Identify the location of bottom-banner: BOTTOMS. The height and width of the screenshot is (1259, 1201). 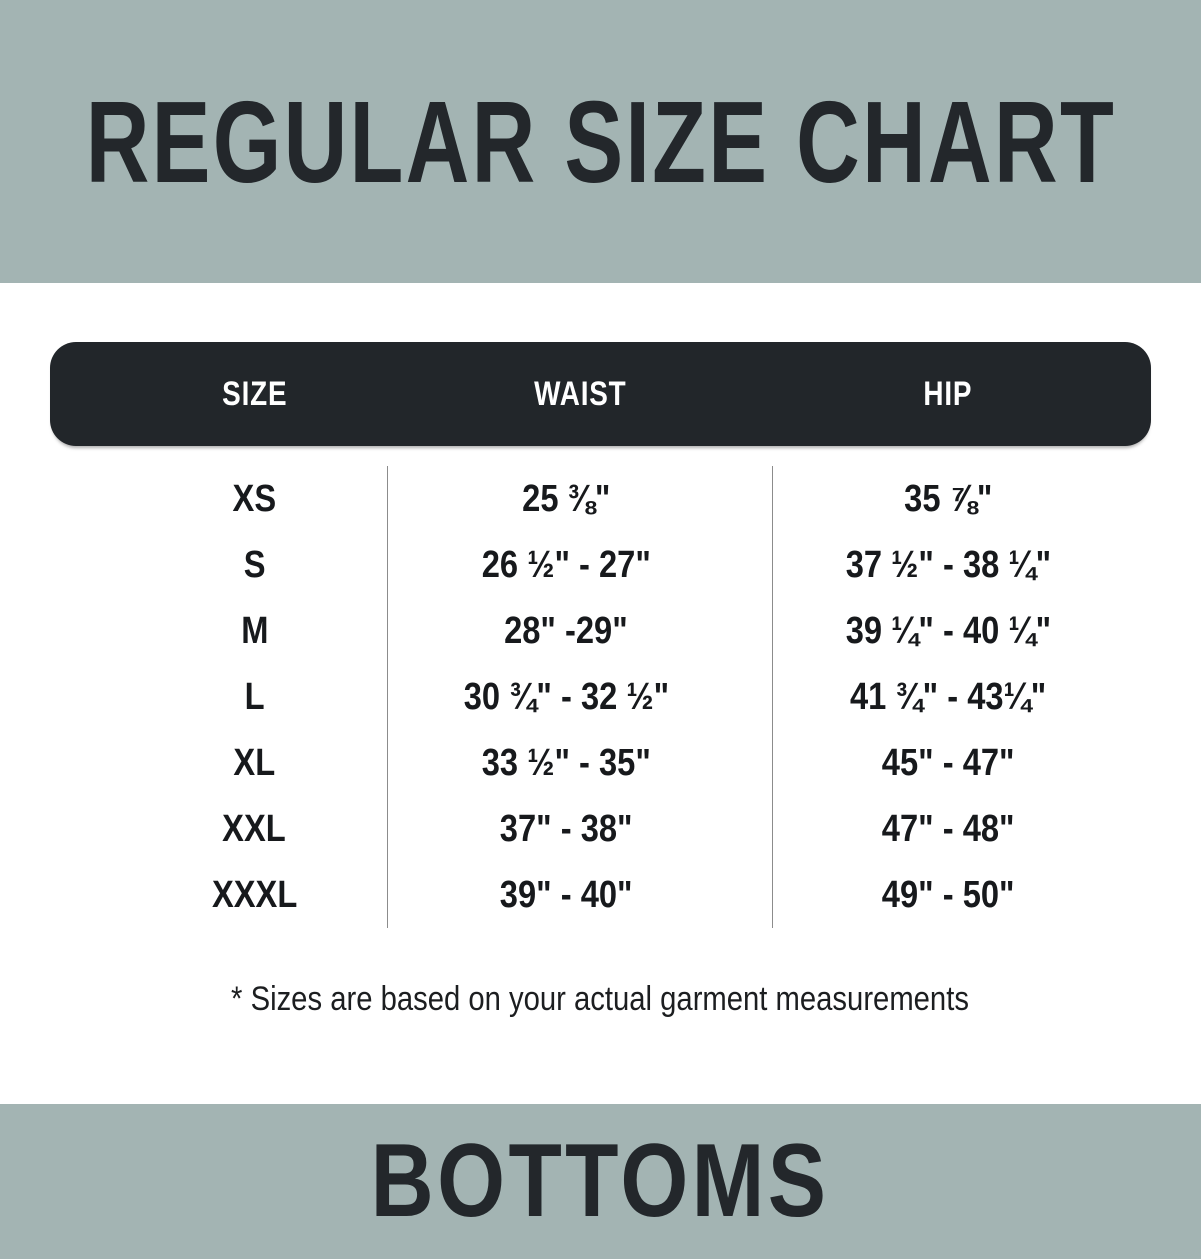
(600, 1181).